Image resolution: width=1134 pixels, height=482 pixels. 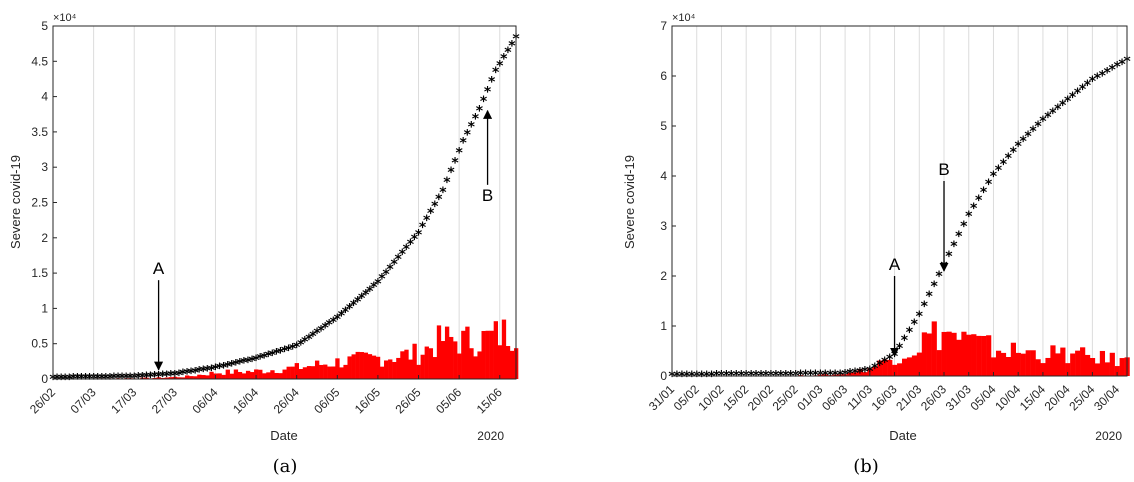 I want to click on y-tick-label: 4.5, so click(x=39, y=61).